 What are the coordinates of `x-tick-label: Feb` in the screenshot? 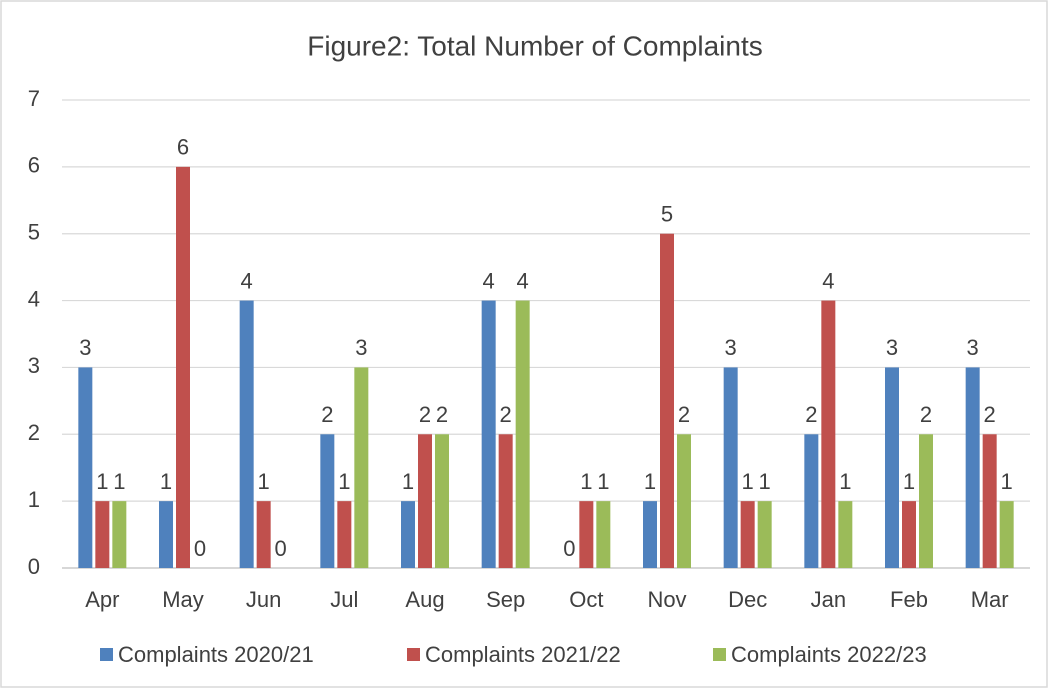 It's located at (909, 599).